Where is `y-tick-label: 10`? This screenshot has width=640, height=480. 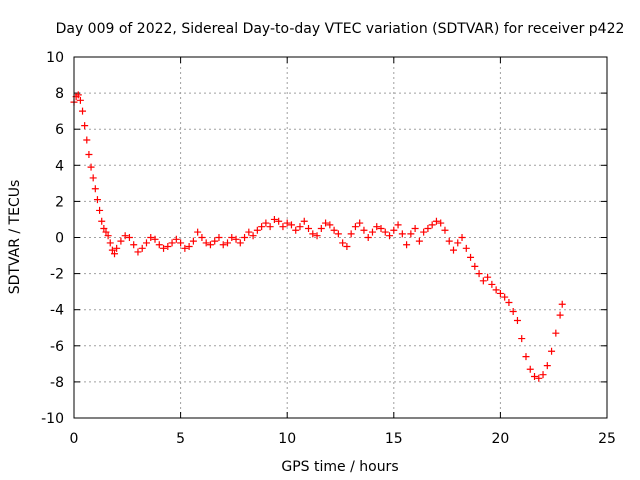 y-tick-label: 10 is located at coordinates (55, 58).